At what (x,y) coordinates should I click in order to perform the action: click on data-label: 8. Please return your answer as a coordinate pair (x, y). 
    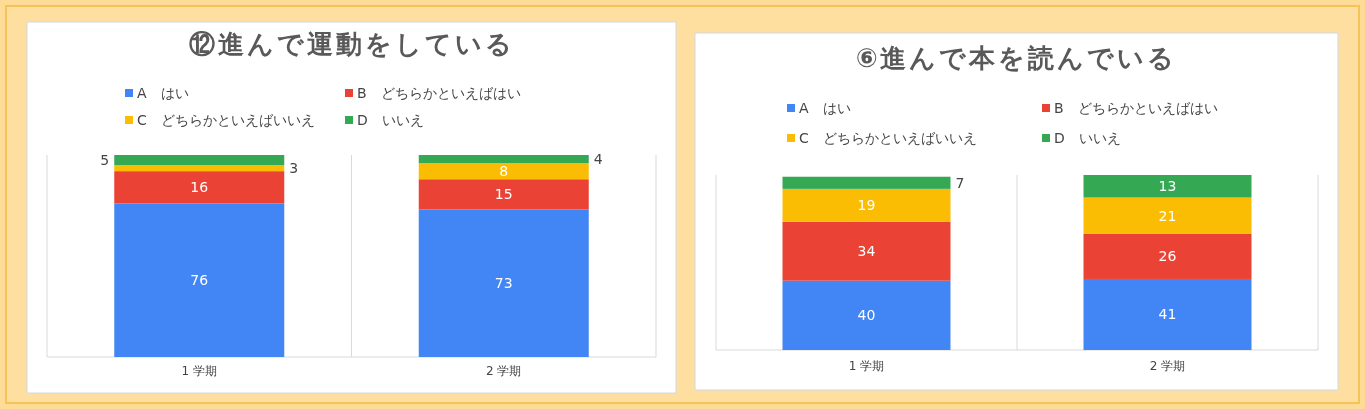
    Looking at the image, I should click on (504, 171).